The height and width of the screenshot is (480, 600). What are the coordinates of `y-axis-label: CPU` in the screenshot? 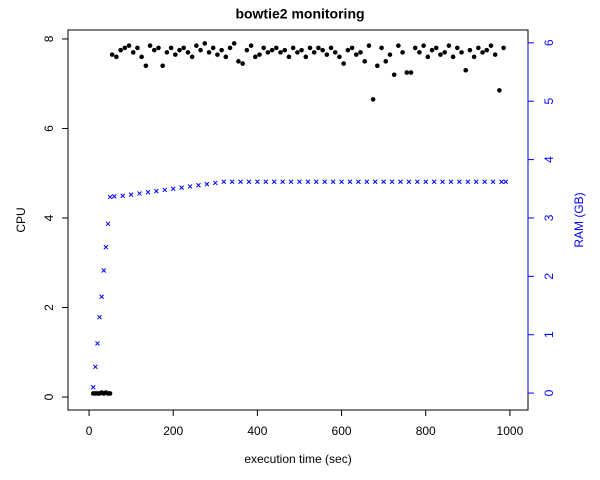 It's located at (21, 219).